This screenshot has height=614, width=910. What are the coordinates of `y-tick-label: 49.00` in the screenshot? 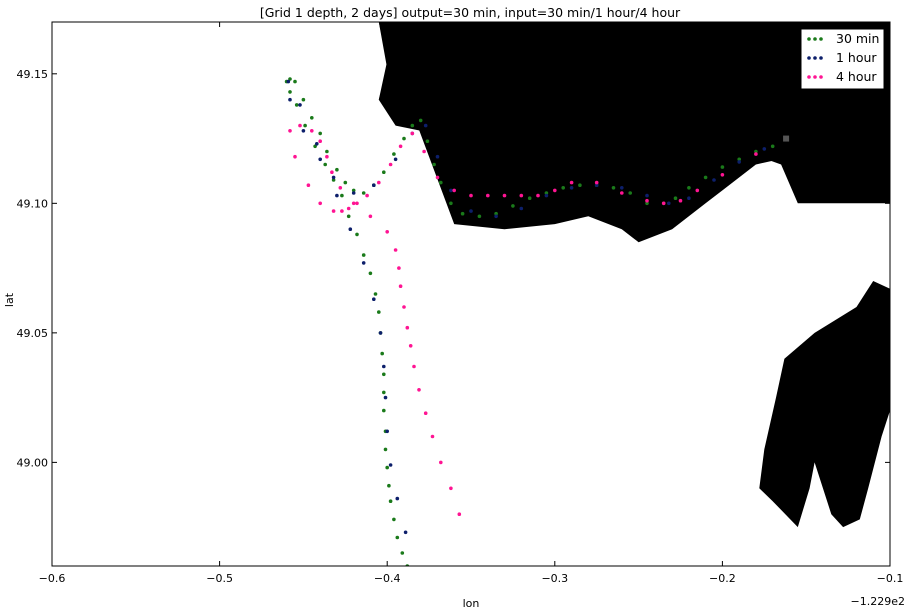 It's located at (33, 462).